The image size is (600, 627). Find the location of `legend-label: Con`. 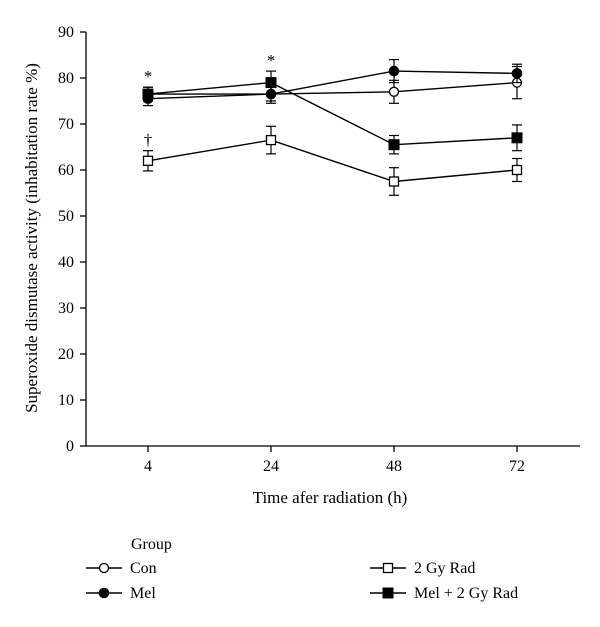

legend-label: Con is located at coordinates (143, 568).